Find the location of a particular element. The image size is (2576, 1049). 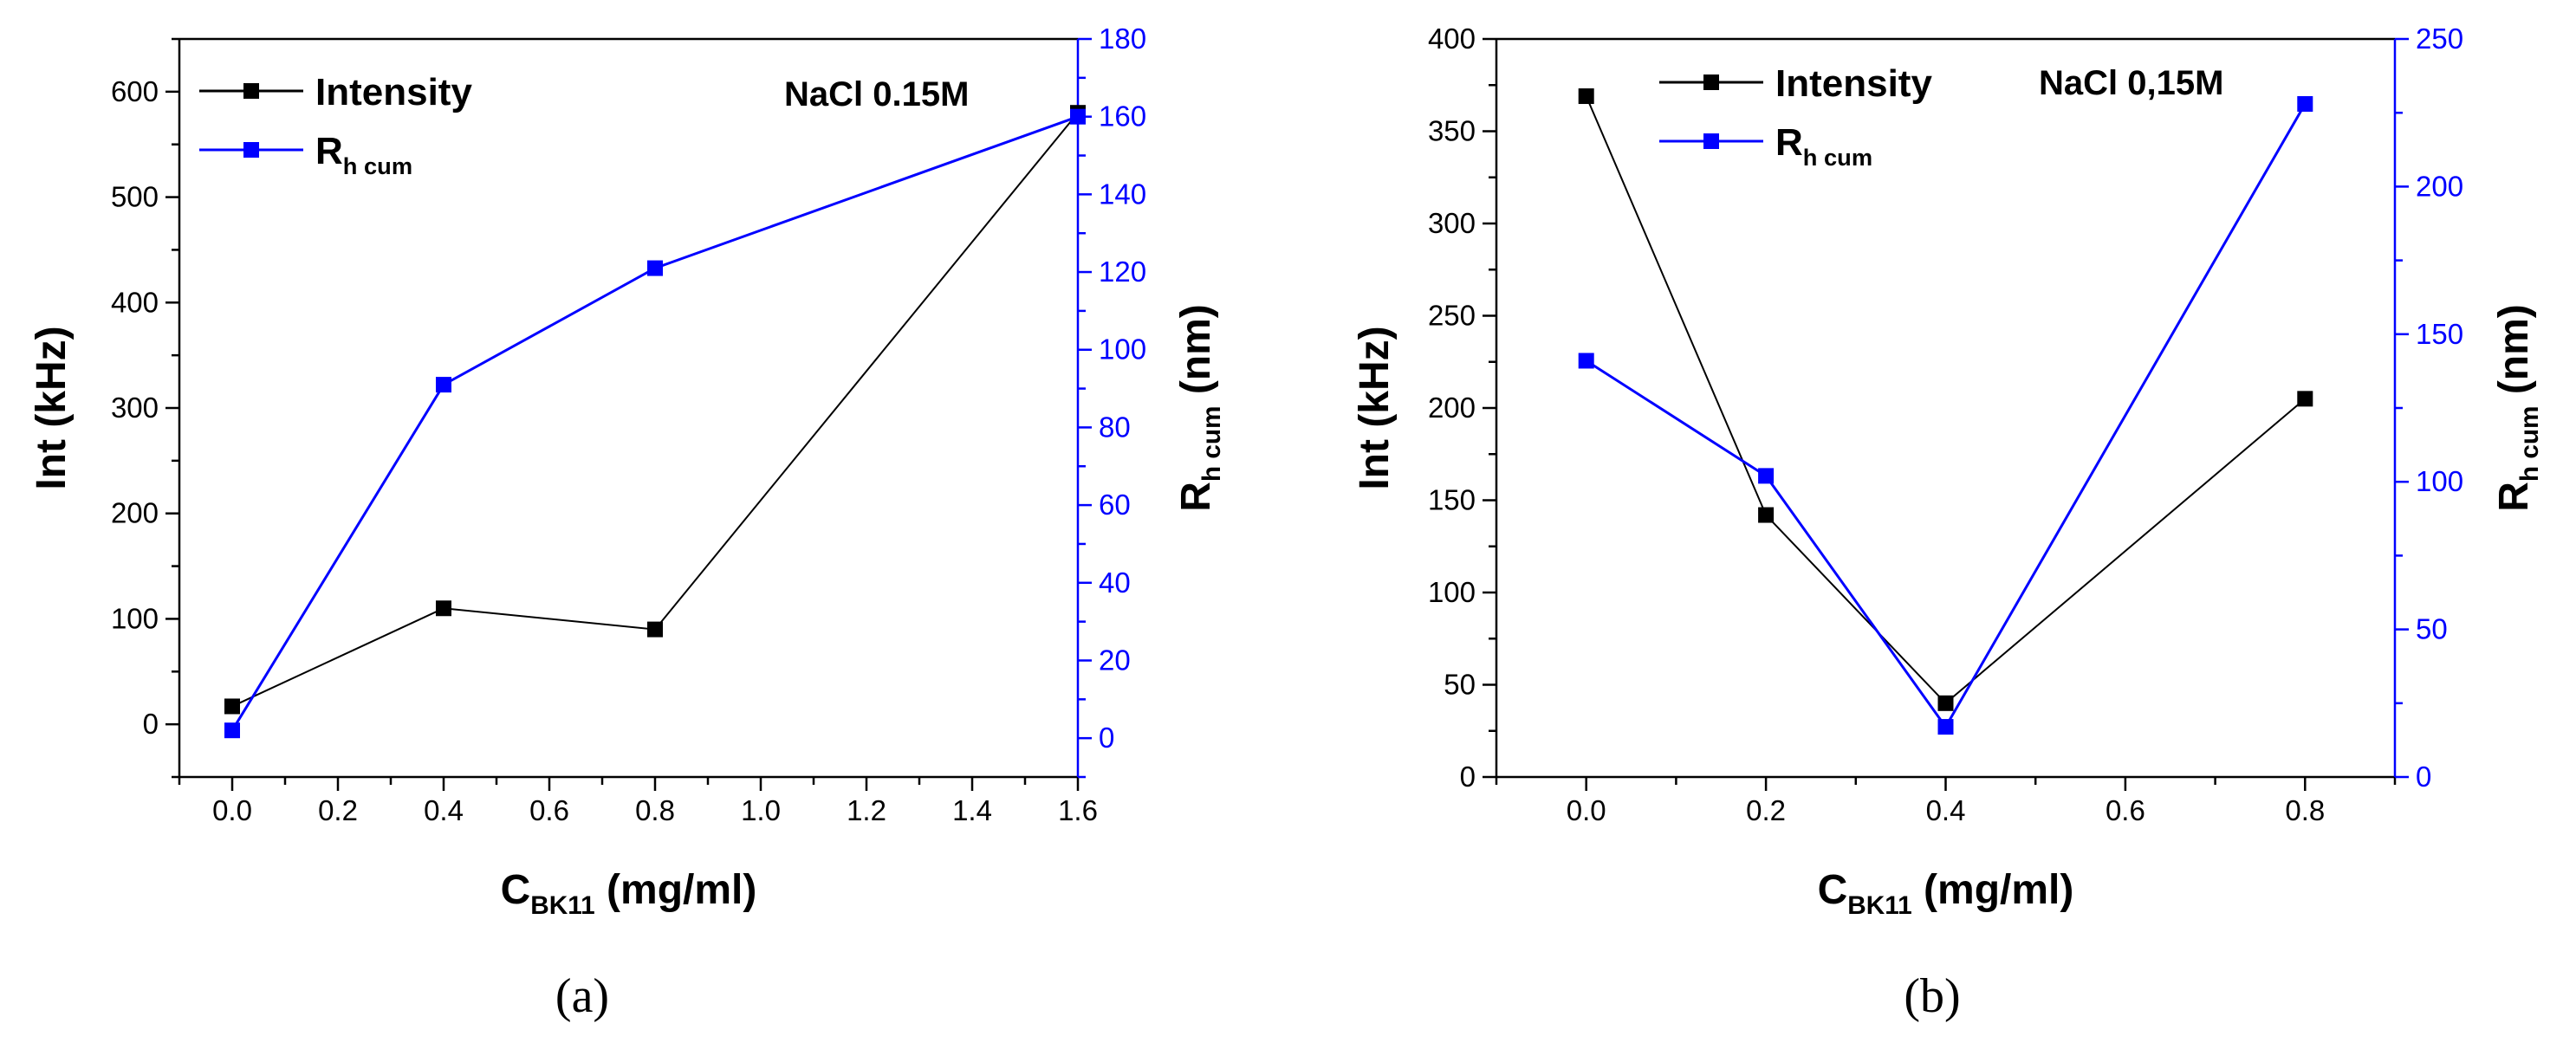

y-axis-right-label-a-main: R is located at coordinates (1196, 497).